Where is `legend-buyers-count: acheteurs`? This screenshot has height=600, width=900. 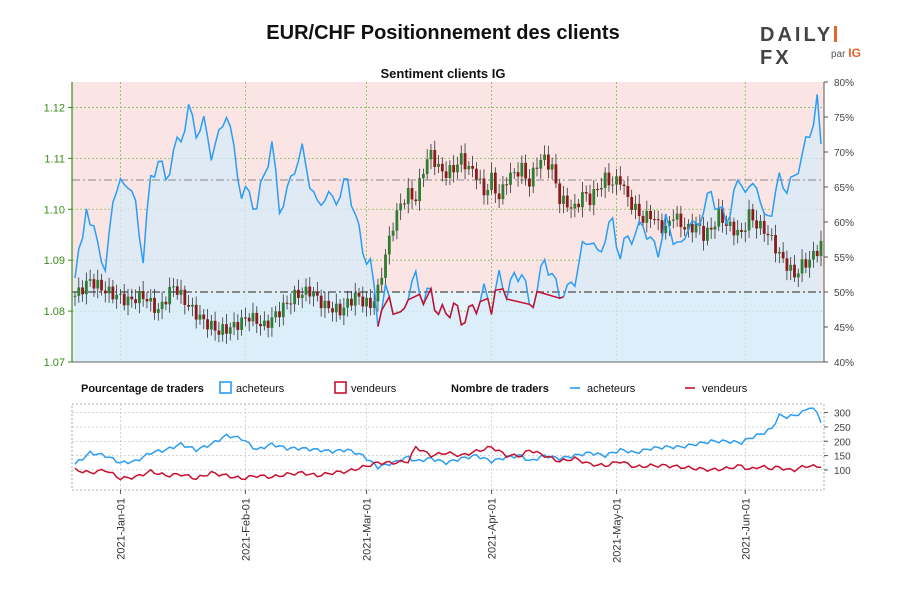
legend-buyers-count: acheteurs is located at coordinates (611, 389).